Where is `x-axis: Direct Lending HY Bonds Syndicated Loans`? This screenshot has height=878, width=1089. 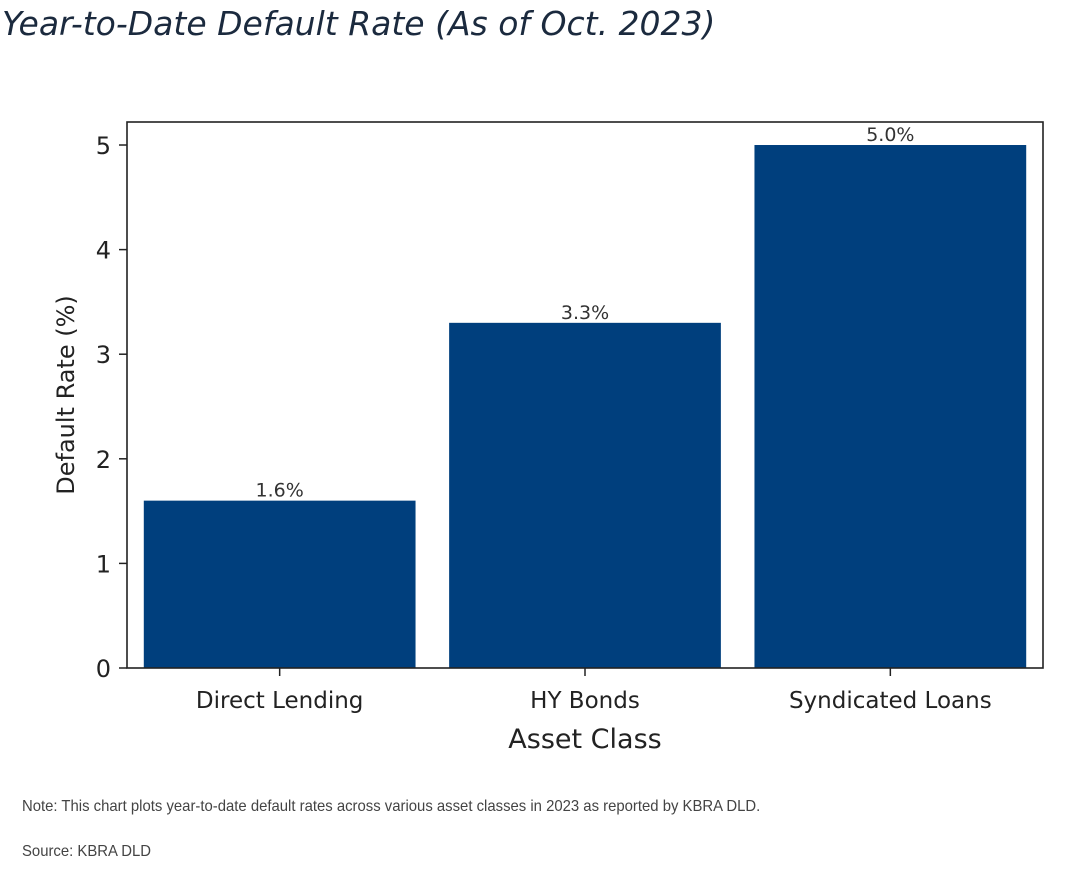
x-axis: Direct Lending HY Bonds Syndicated Loans is located at coordinates (594, 691).